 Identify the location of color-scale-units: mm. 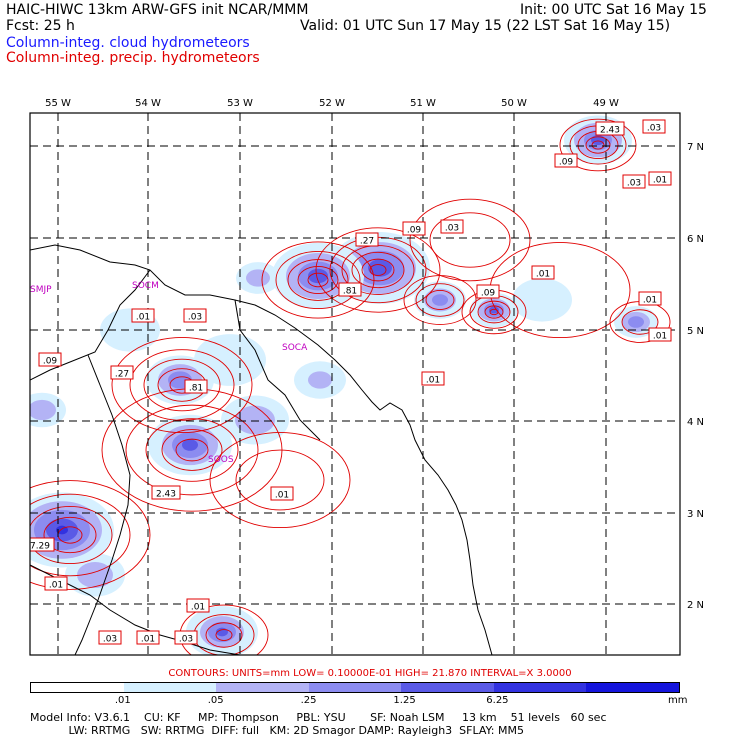
(678, 700).